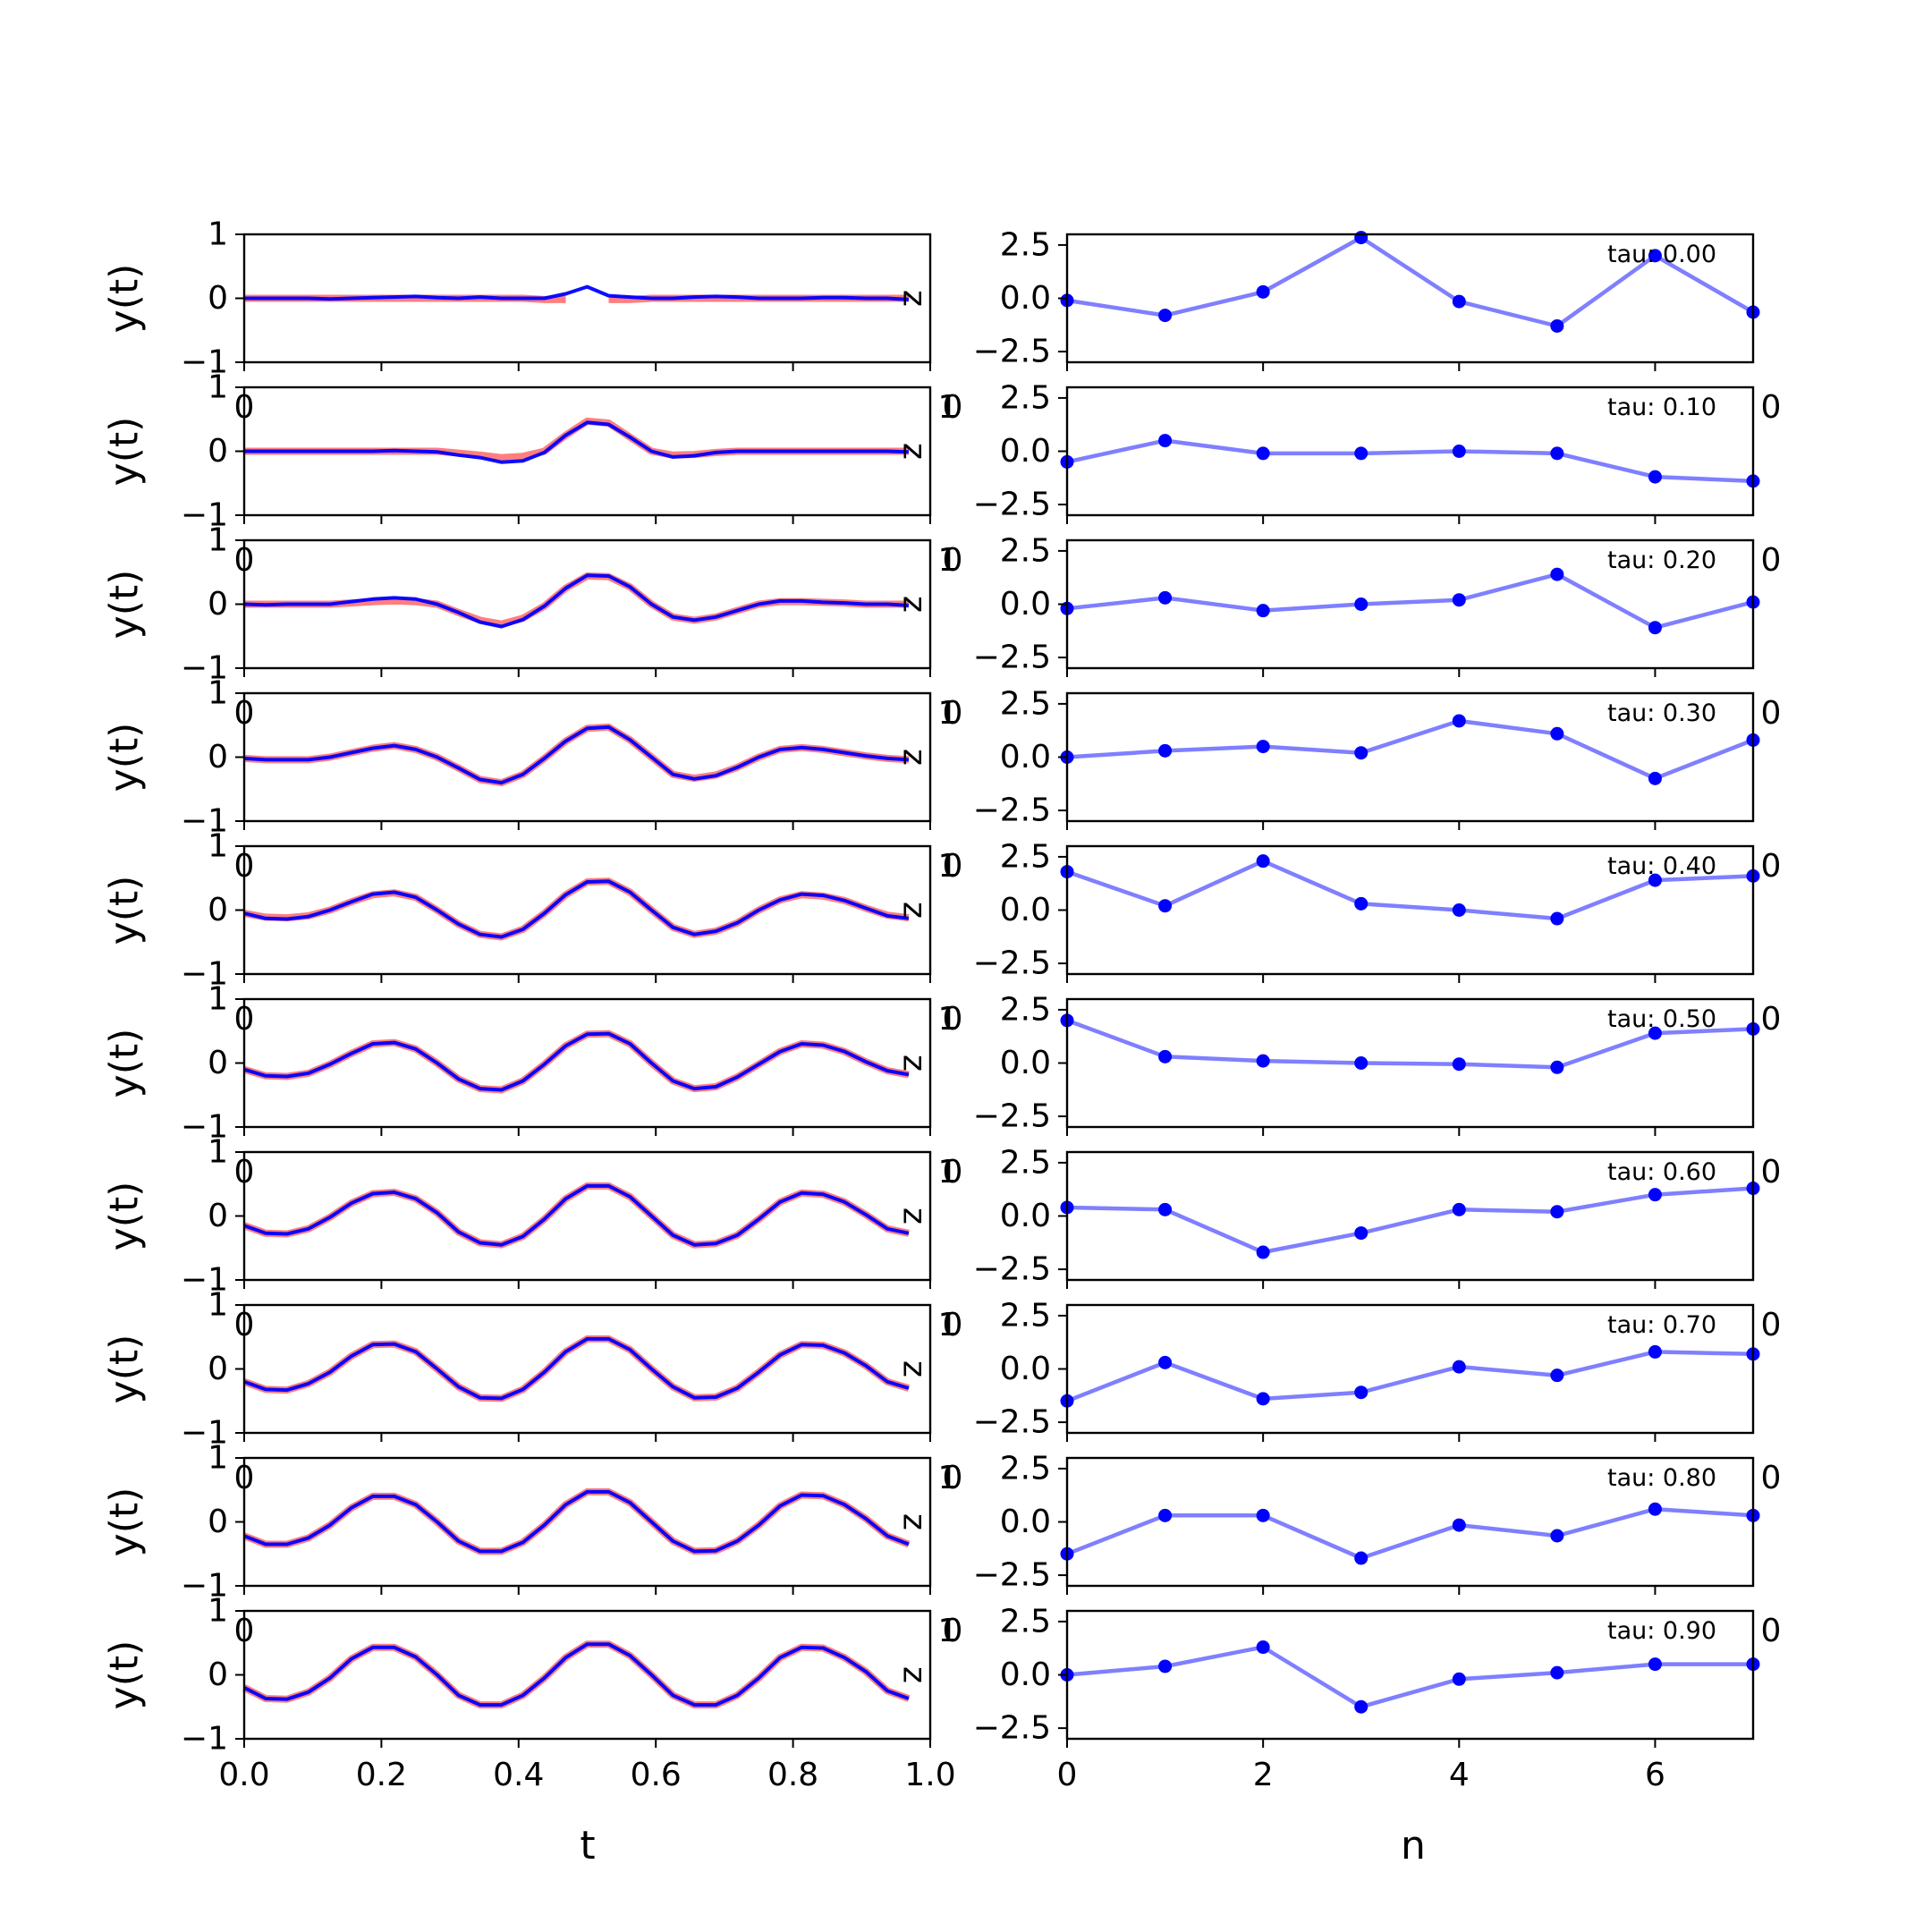 The height and width of the screenshot is (1932, 1932). What do you see at coordinates (1661, 1019) in the screenshot?
I see `tau-label: tau: 0.50` at bounding box center [1661, 1019].